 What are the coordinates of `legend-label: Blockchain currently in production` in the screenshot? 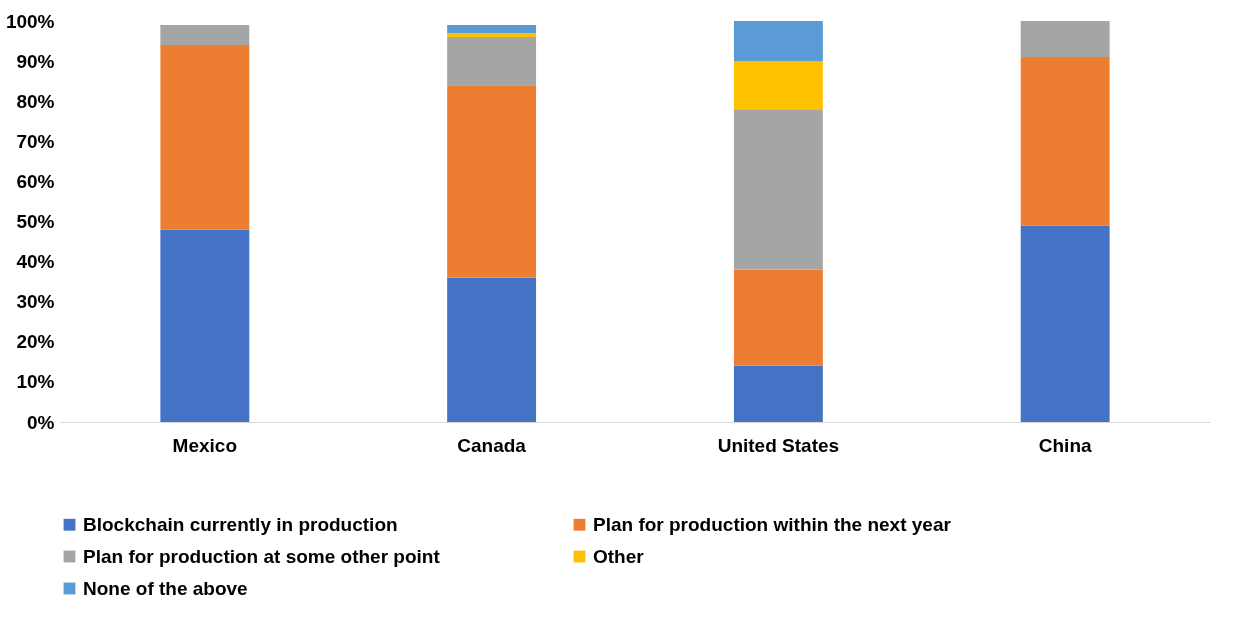 It's located at (240, 524).